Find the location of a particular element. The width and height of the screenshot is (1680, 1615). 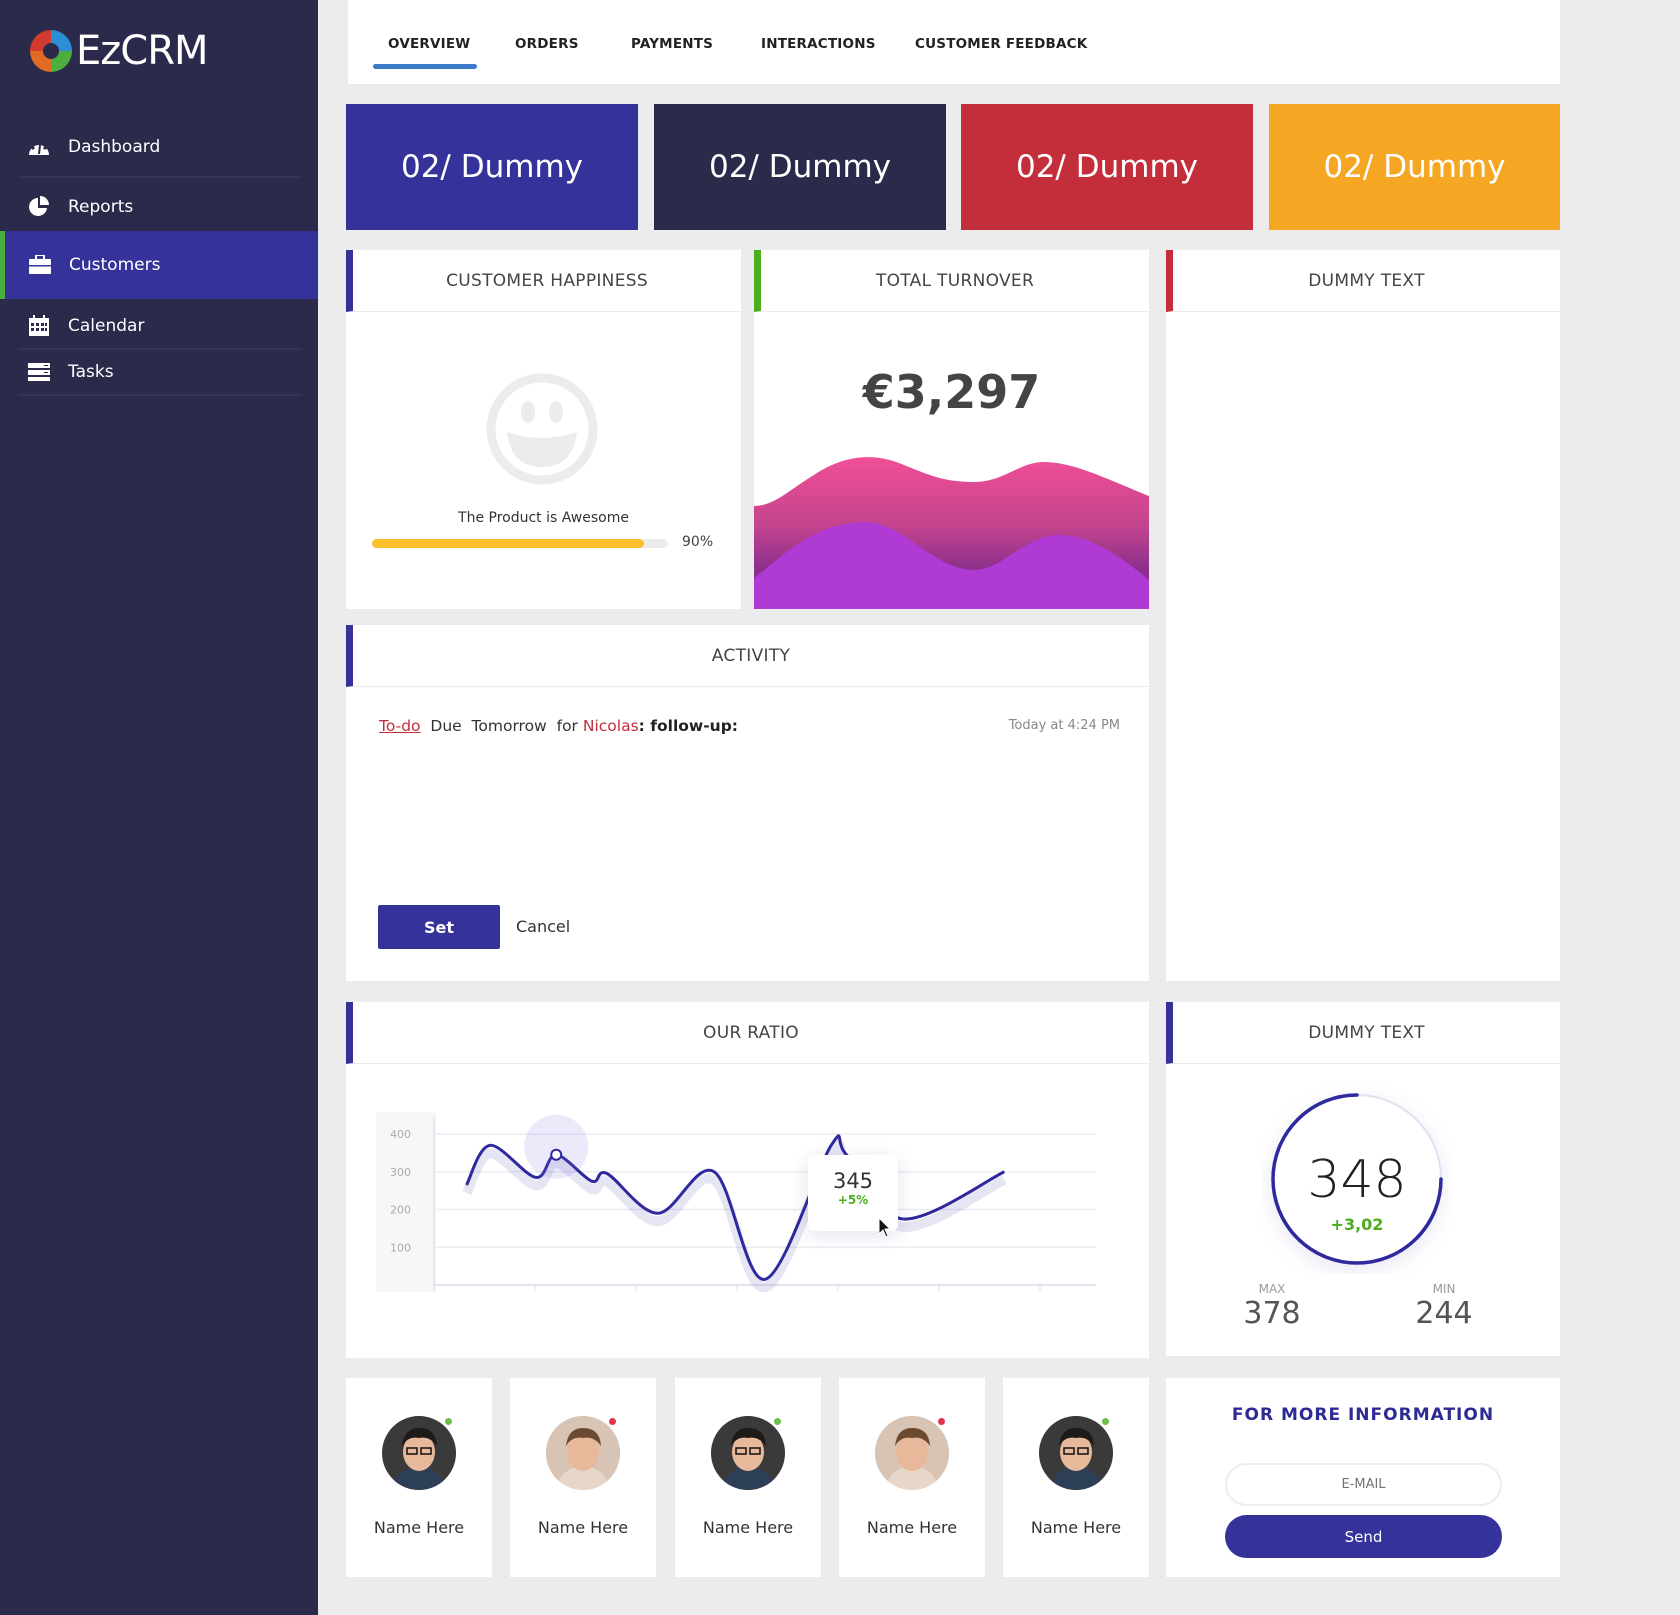

active-tab-indicator is located at coordinates (425, 66).